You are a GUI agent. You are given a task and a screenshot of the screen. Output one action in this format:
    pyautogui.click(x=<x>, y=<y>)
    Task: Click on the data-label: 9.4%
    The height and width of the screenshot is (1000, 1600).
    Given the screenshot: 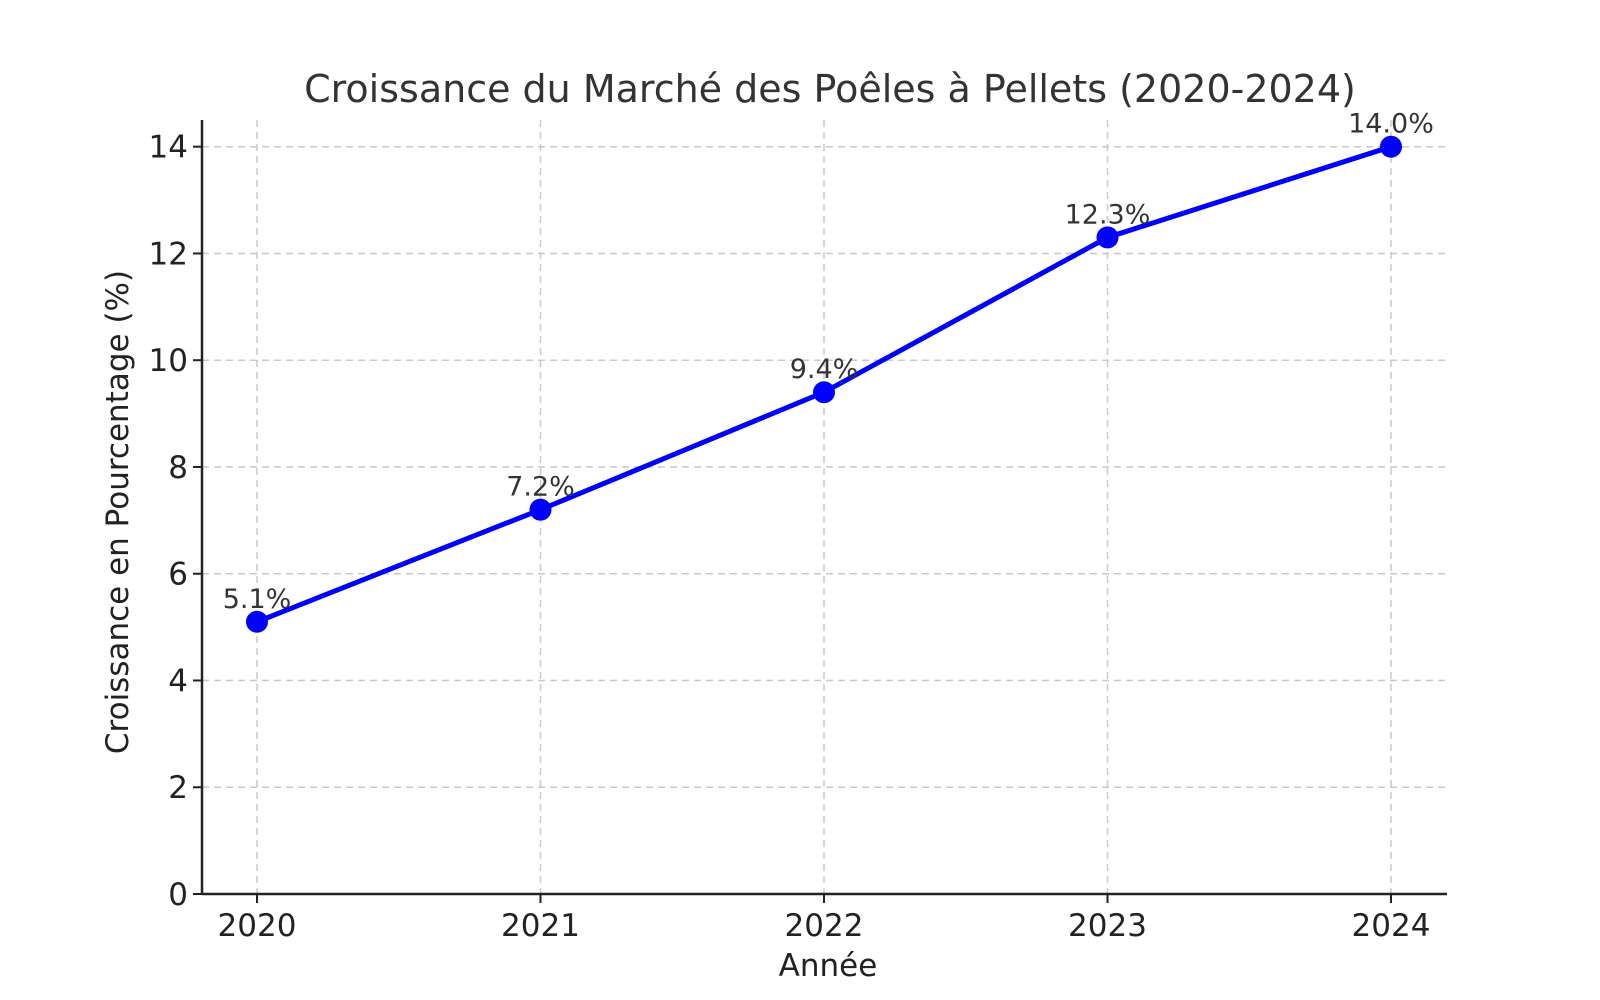 What is the action you would take?
    pyautogui.click(x=824, y=369)
    